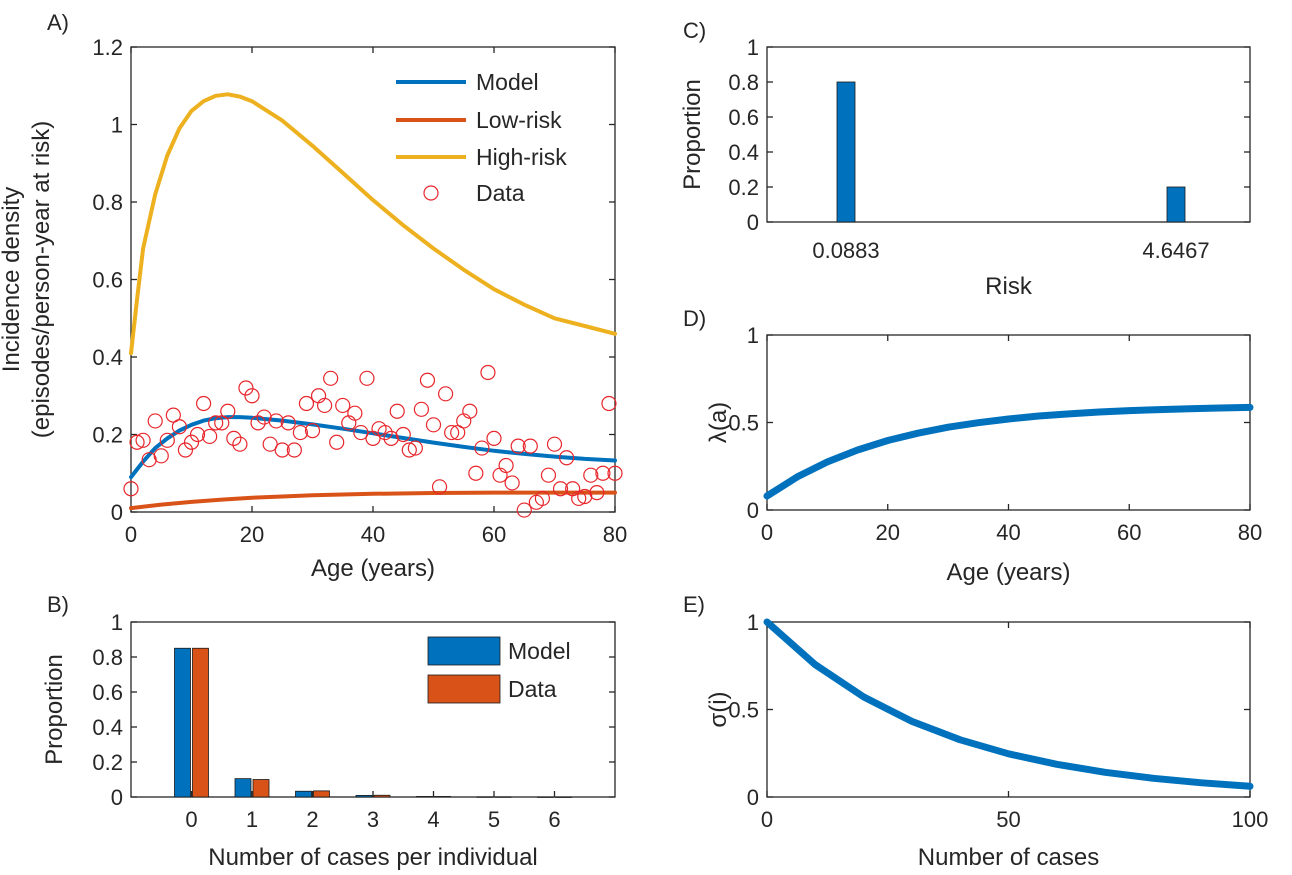  I want to click on legend-label: Model, so click(539, 651).